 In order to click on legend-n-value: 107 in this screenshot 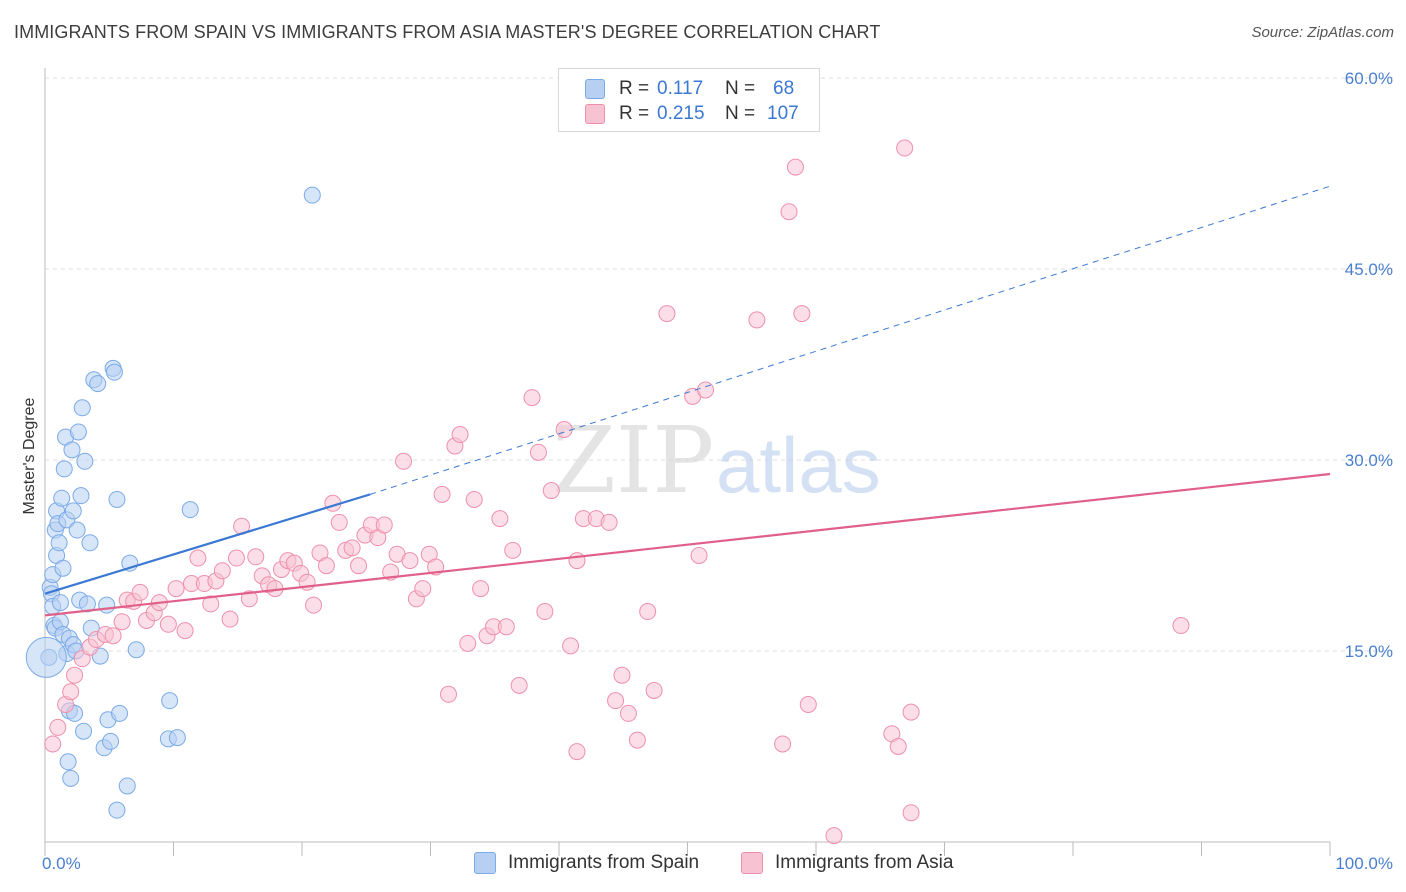, I will do `click(783, 113)`.